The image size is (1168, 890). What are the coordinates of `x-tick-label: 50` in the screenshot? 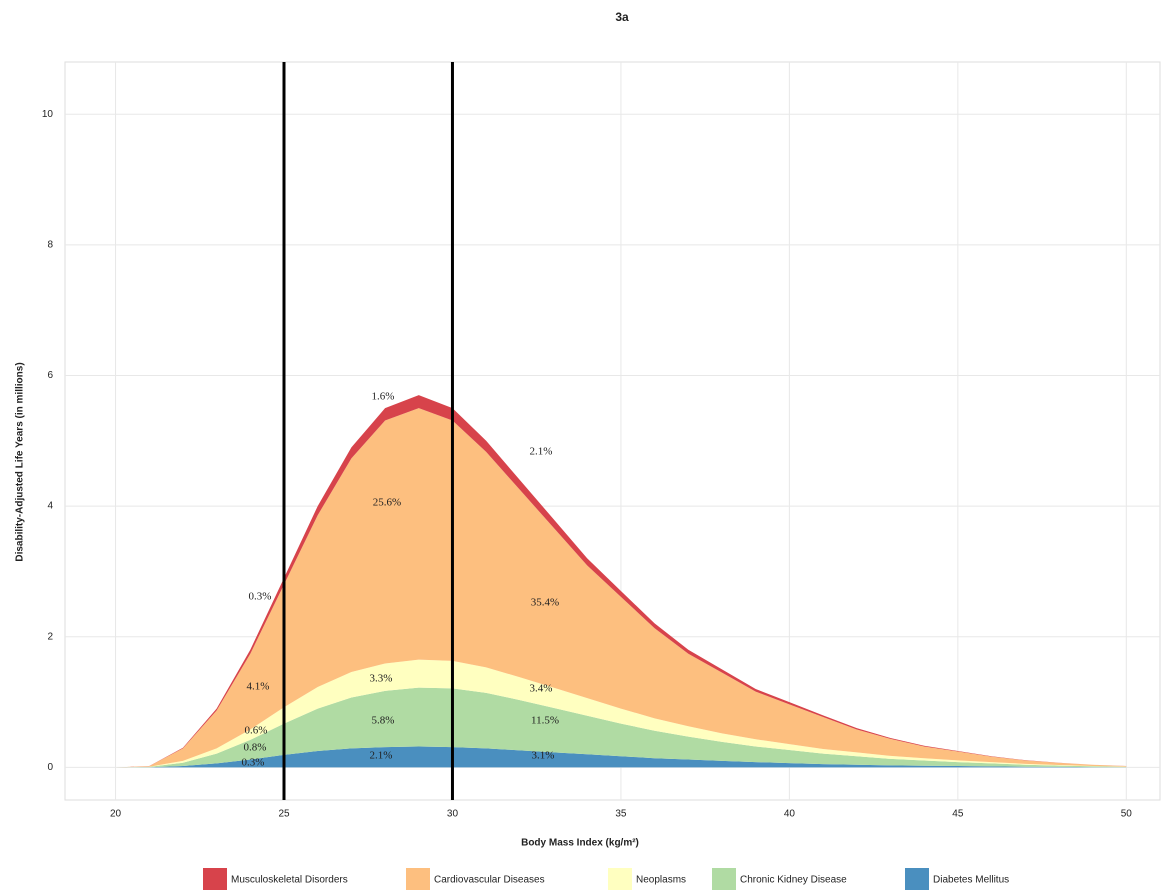 It's located at (1127, 814).